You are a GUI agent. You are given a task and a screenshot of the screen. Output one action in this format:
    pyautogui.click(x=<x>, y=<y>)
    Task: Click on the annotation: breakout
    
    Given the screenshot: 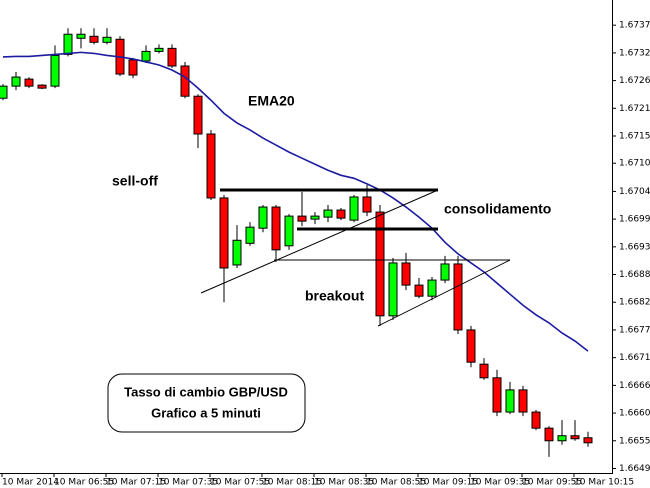 What is the action you would take?
    pyautogui.click(x=334, y=296)
    